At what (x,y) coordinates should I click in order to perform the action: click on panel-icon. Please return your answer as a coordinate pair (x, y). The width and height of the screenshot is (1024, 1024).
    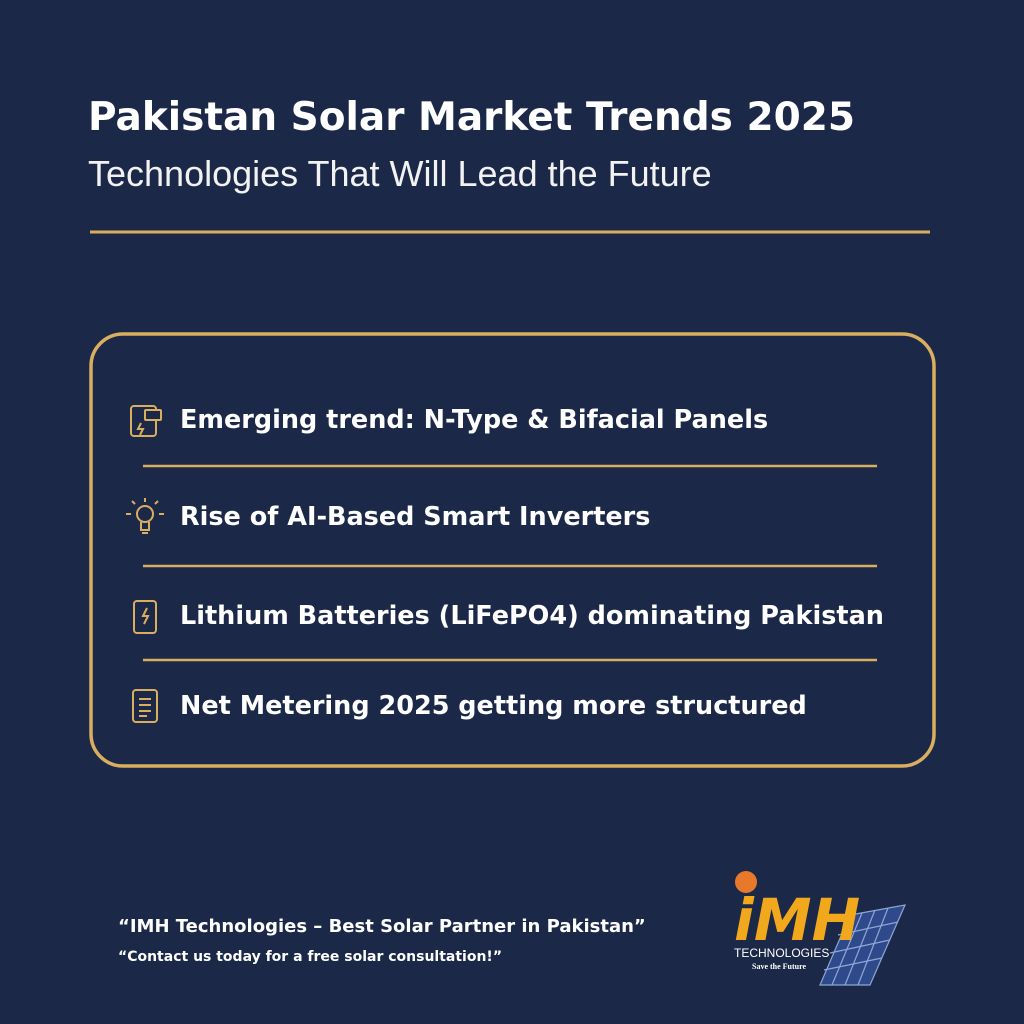
    Looking at the image, I should click on (146, 421).